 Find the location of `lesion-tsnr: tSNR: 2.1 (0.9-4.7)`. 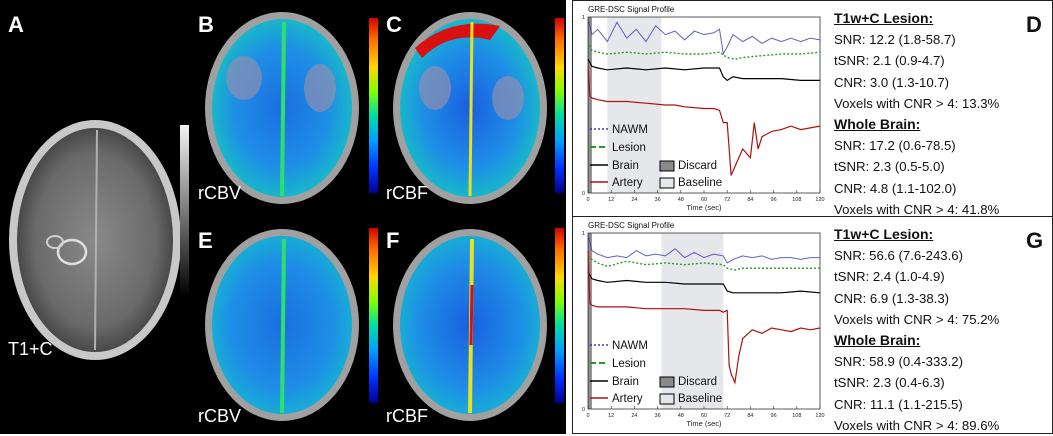

lesion-tsnr: tSNR: 2.1 (0.9-4.7) is located at coordinates (889, 61).